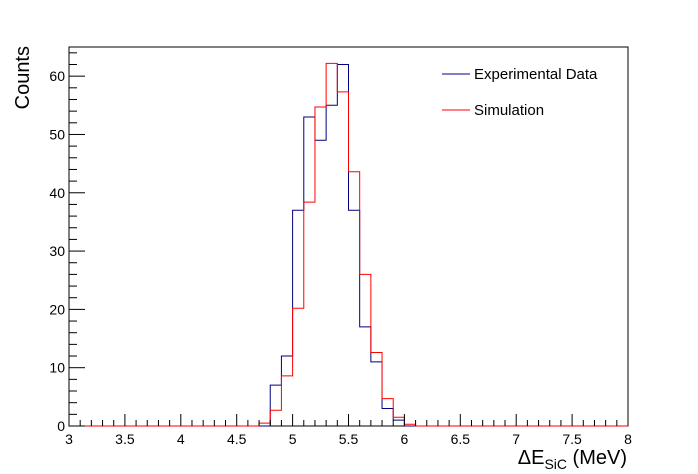 This screenshot has width=698, height=474. What do you see at coordinates (61, 426) in the screenshot?
I see `y-tick-label: 0` at bounding box center [61, 426].